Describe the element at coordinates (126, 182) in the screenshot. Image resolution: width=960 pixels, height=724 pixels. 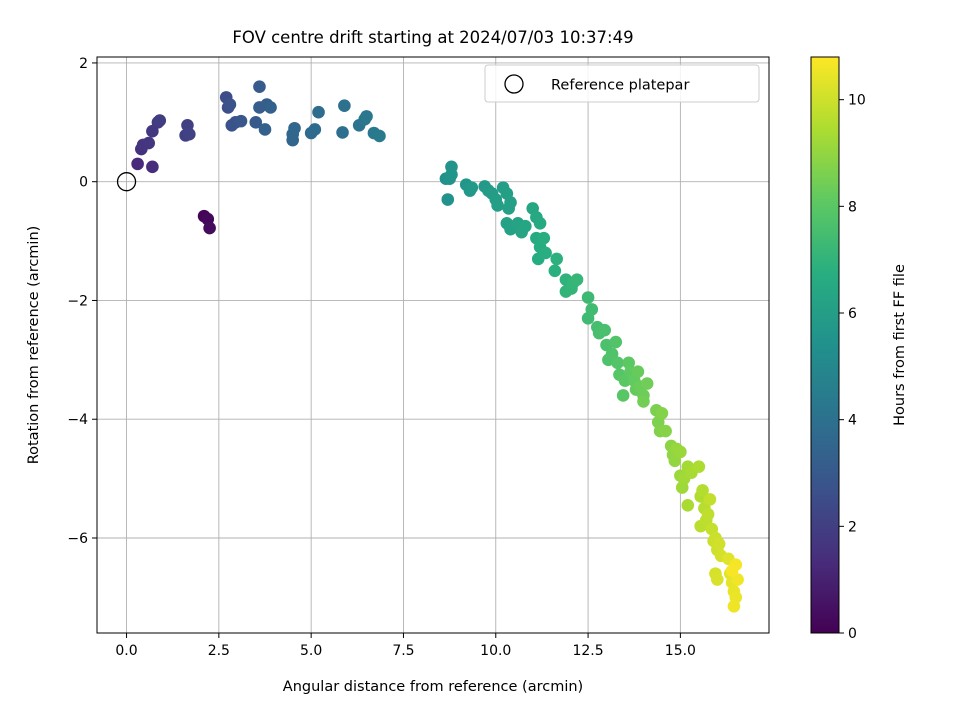
I see `reference-platepar-marker` at that location.